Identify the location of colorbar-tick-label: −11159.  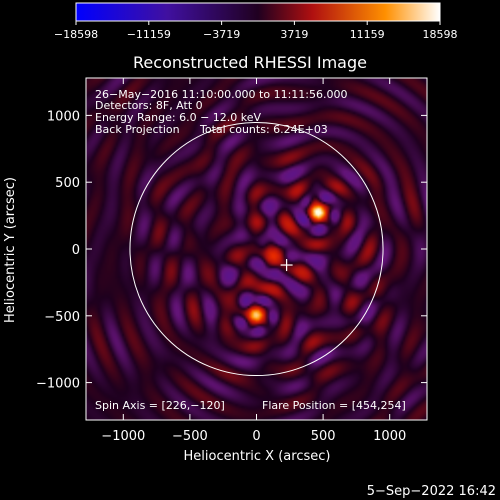
(149, 34).